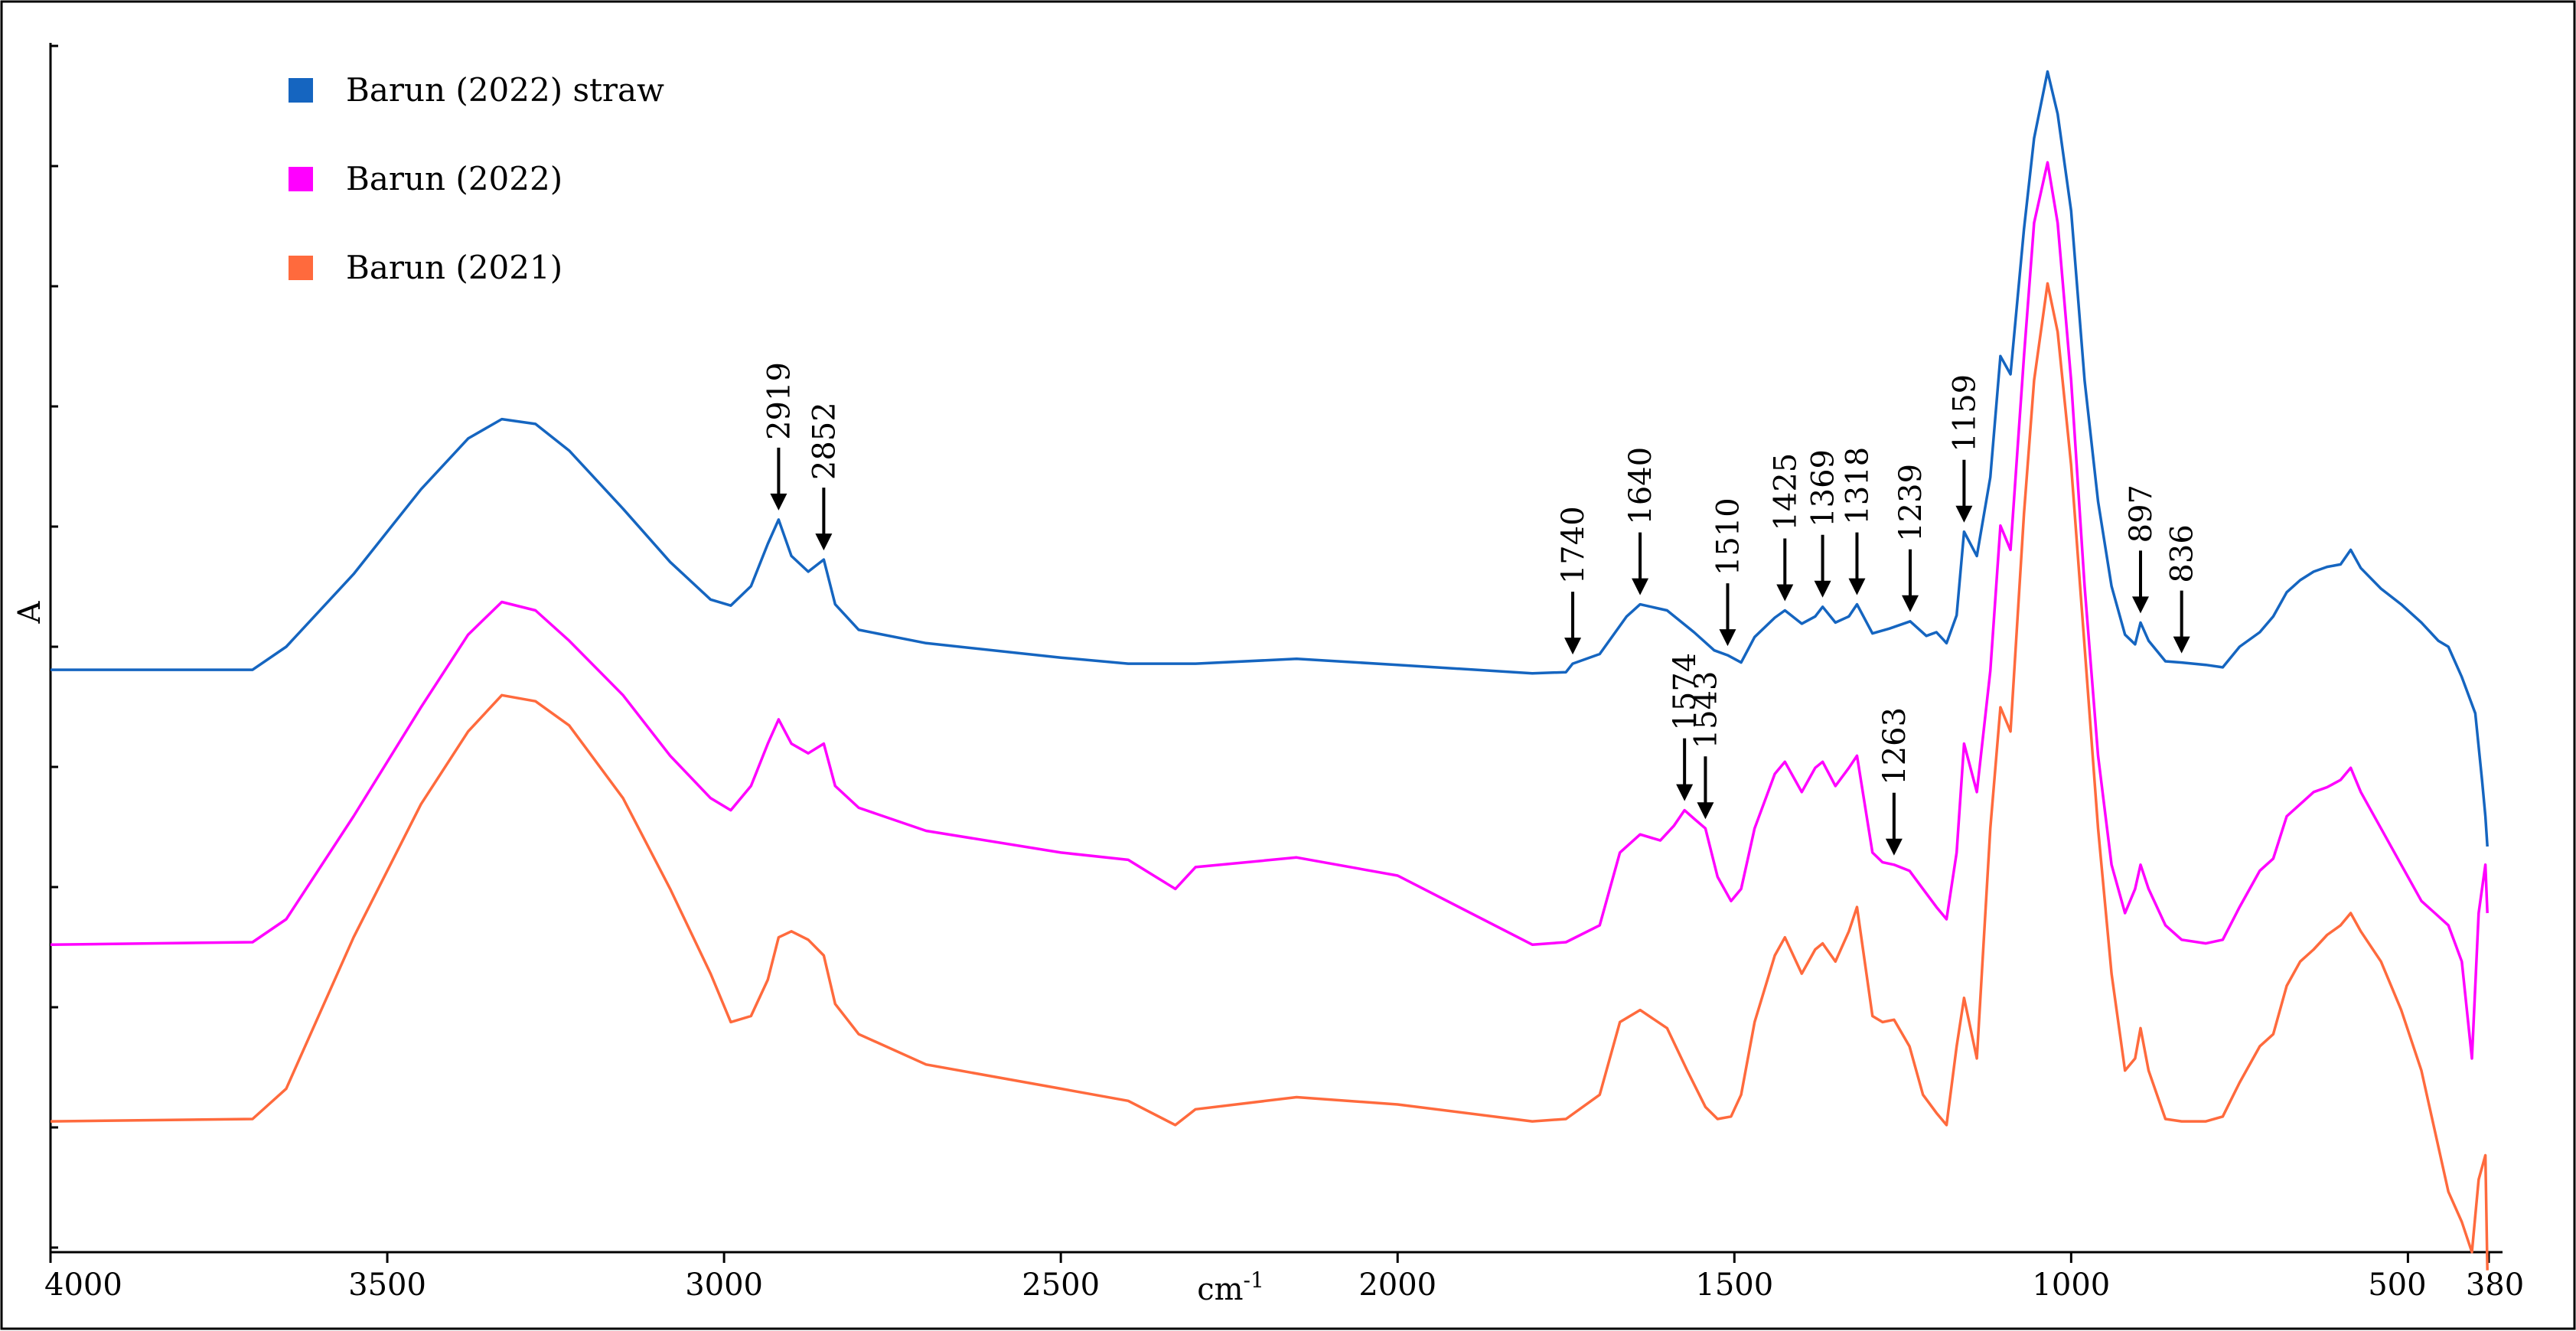 The height and width of the screenshot is (1331, 2576). I want to click on peak-label: 1543, so click(1706, 710).